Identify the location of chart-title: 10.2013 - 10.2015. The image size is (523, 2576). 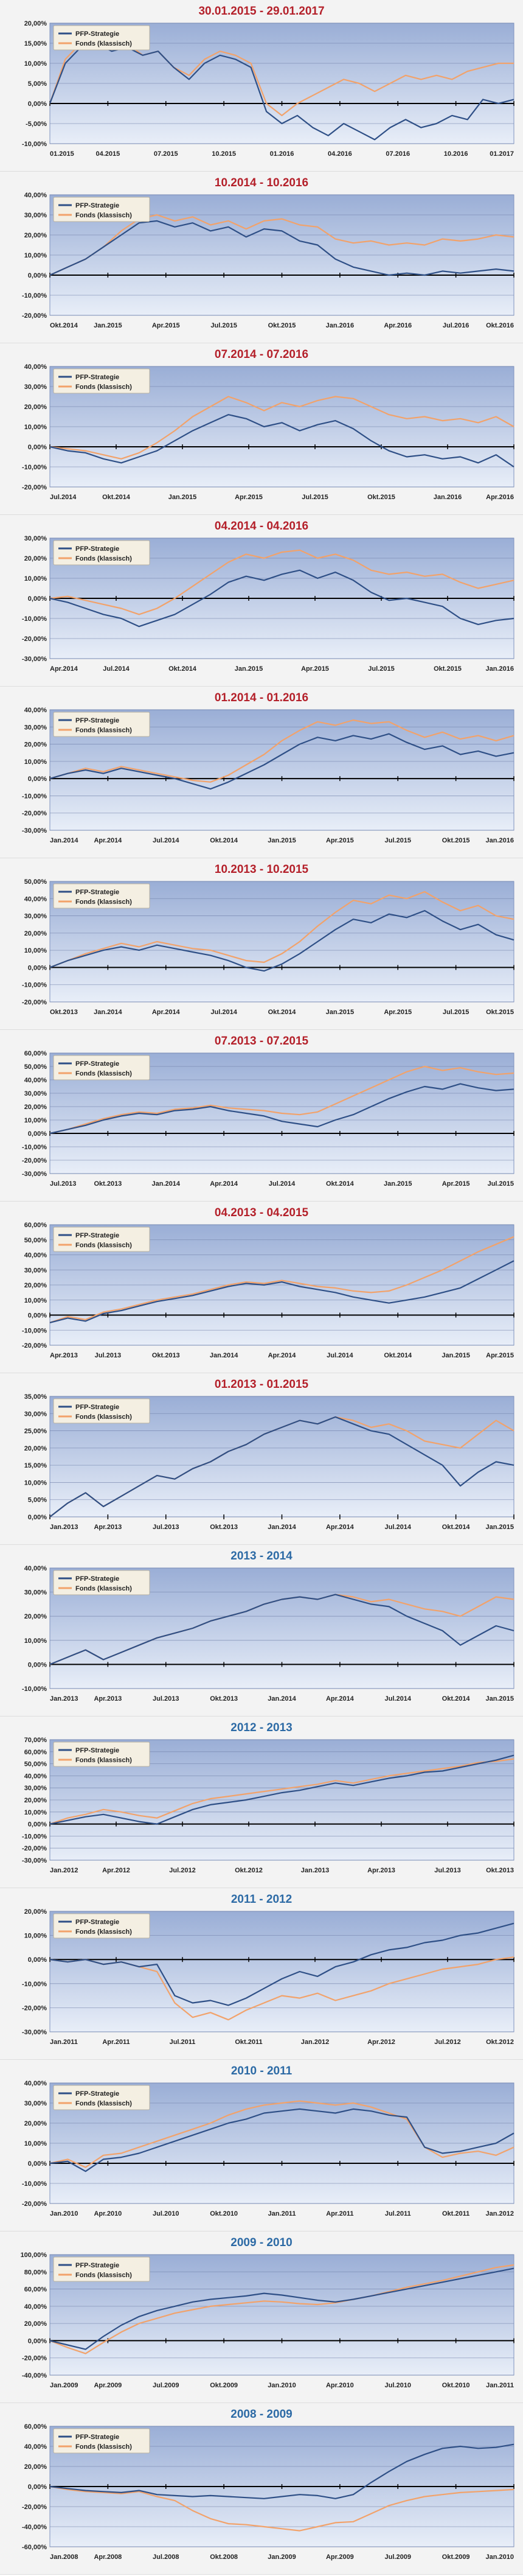
(261, 869).